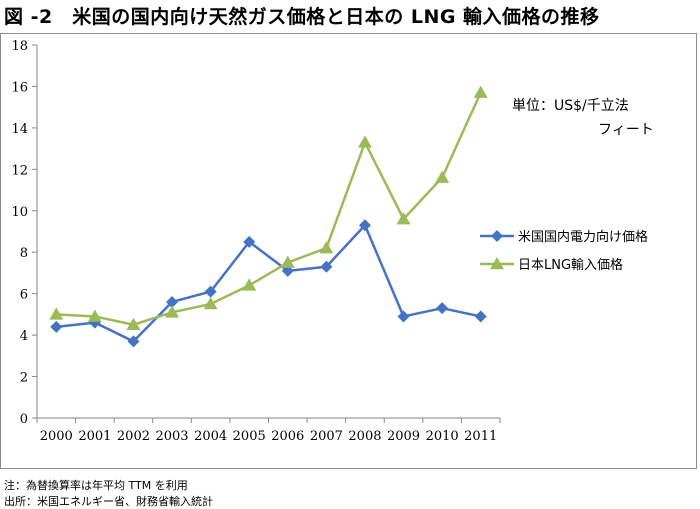 This screenshot has width=700, height=509. Describe the element at coordinates (24, 295) in the screenshot. I see `y-tick-label: 6` at that location.